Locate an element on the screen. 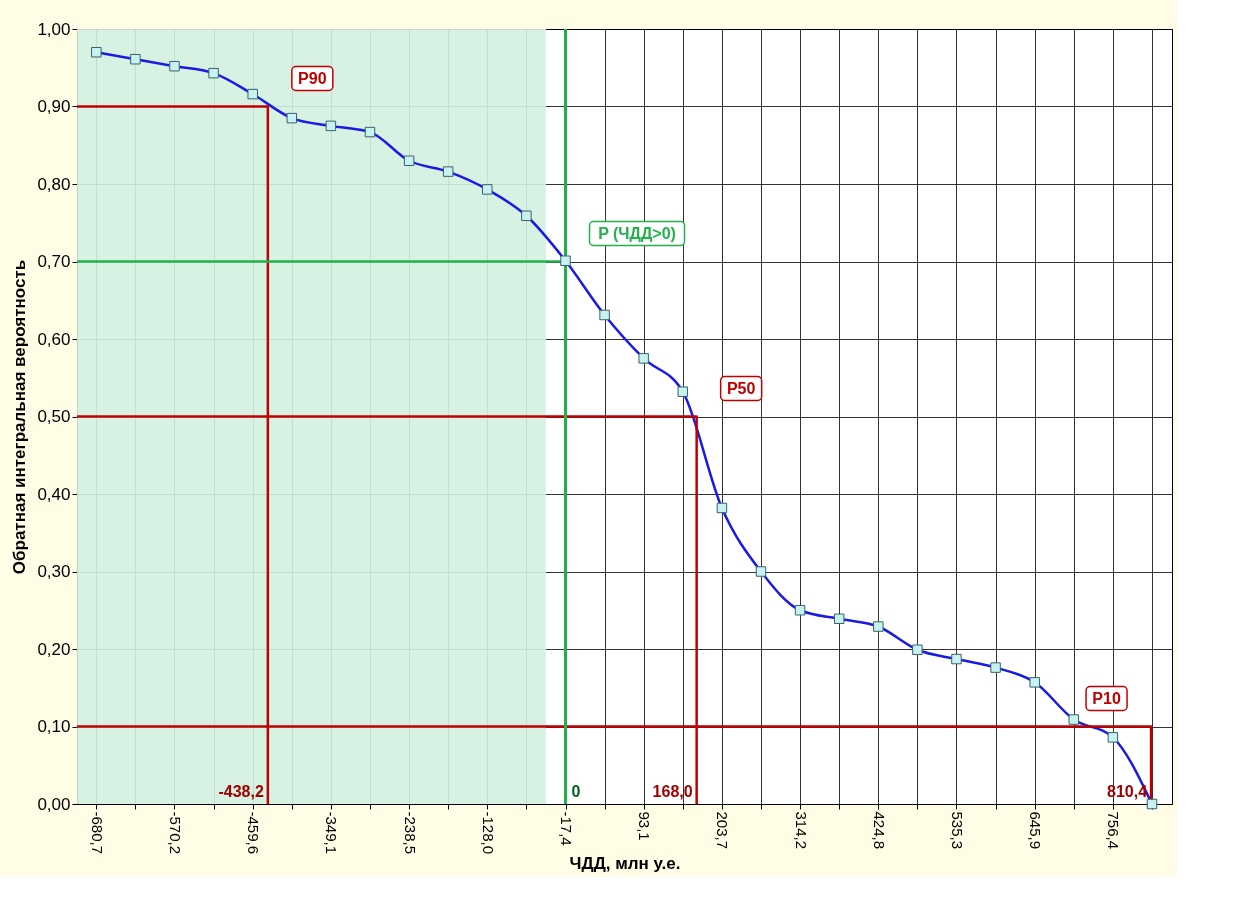  y-tick-label: 0,80 is located at coordinates (54, 184).